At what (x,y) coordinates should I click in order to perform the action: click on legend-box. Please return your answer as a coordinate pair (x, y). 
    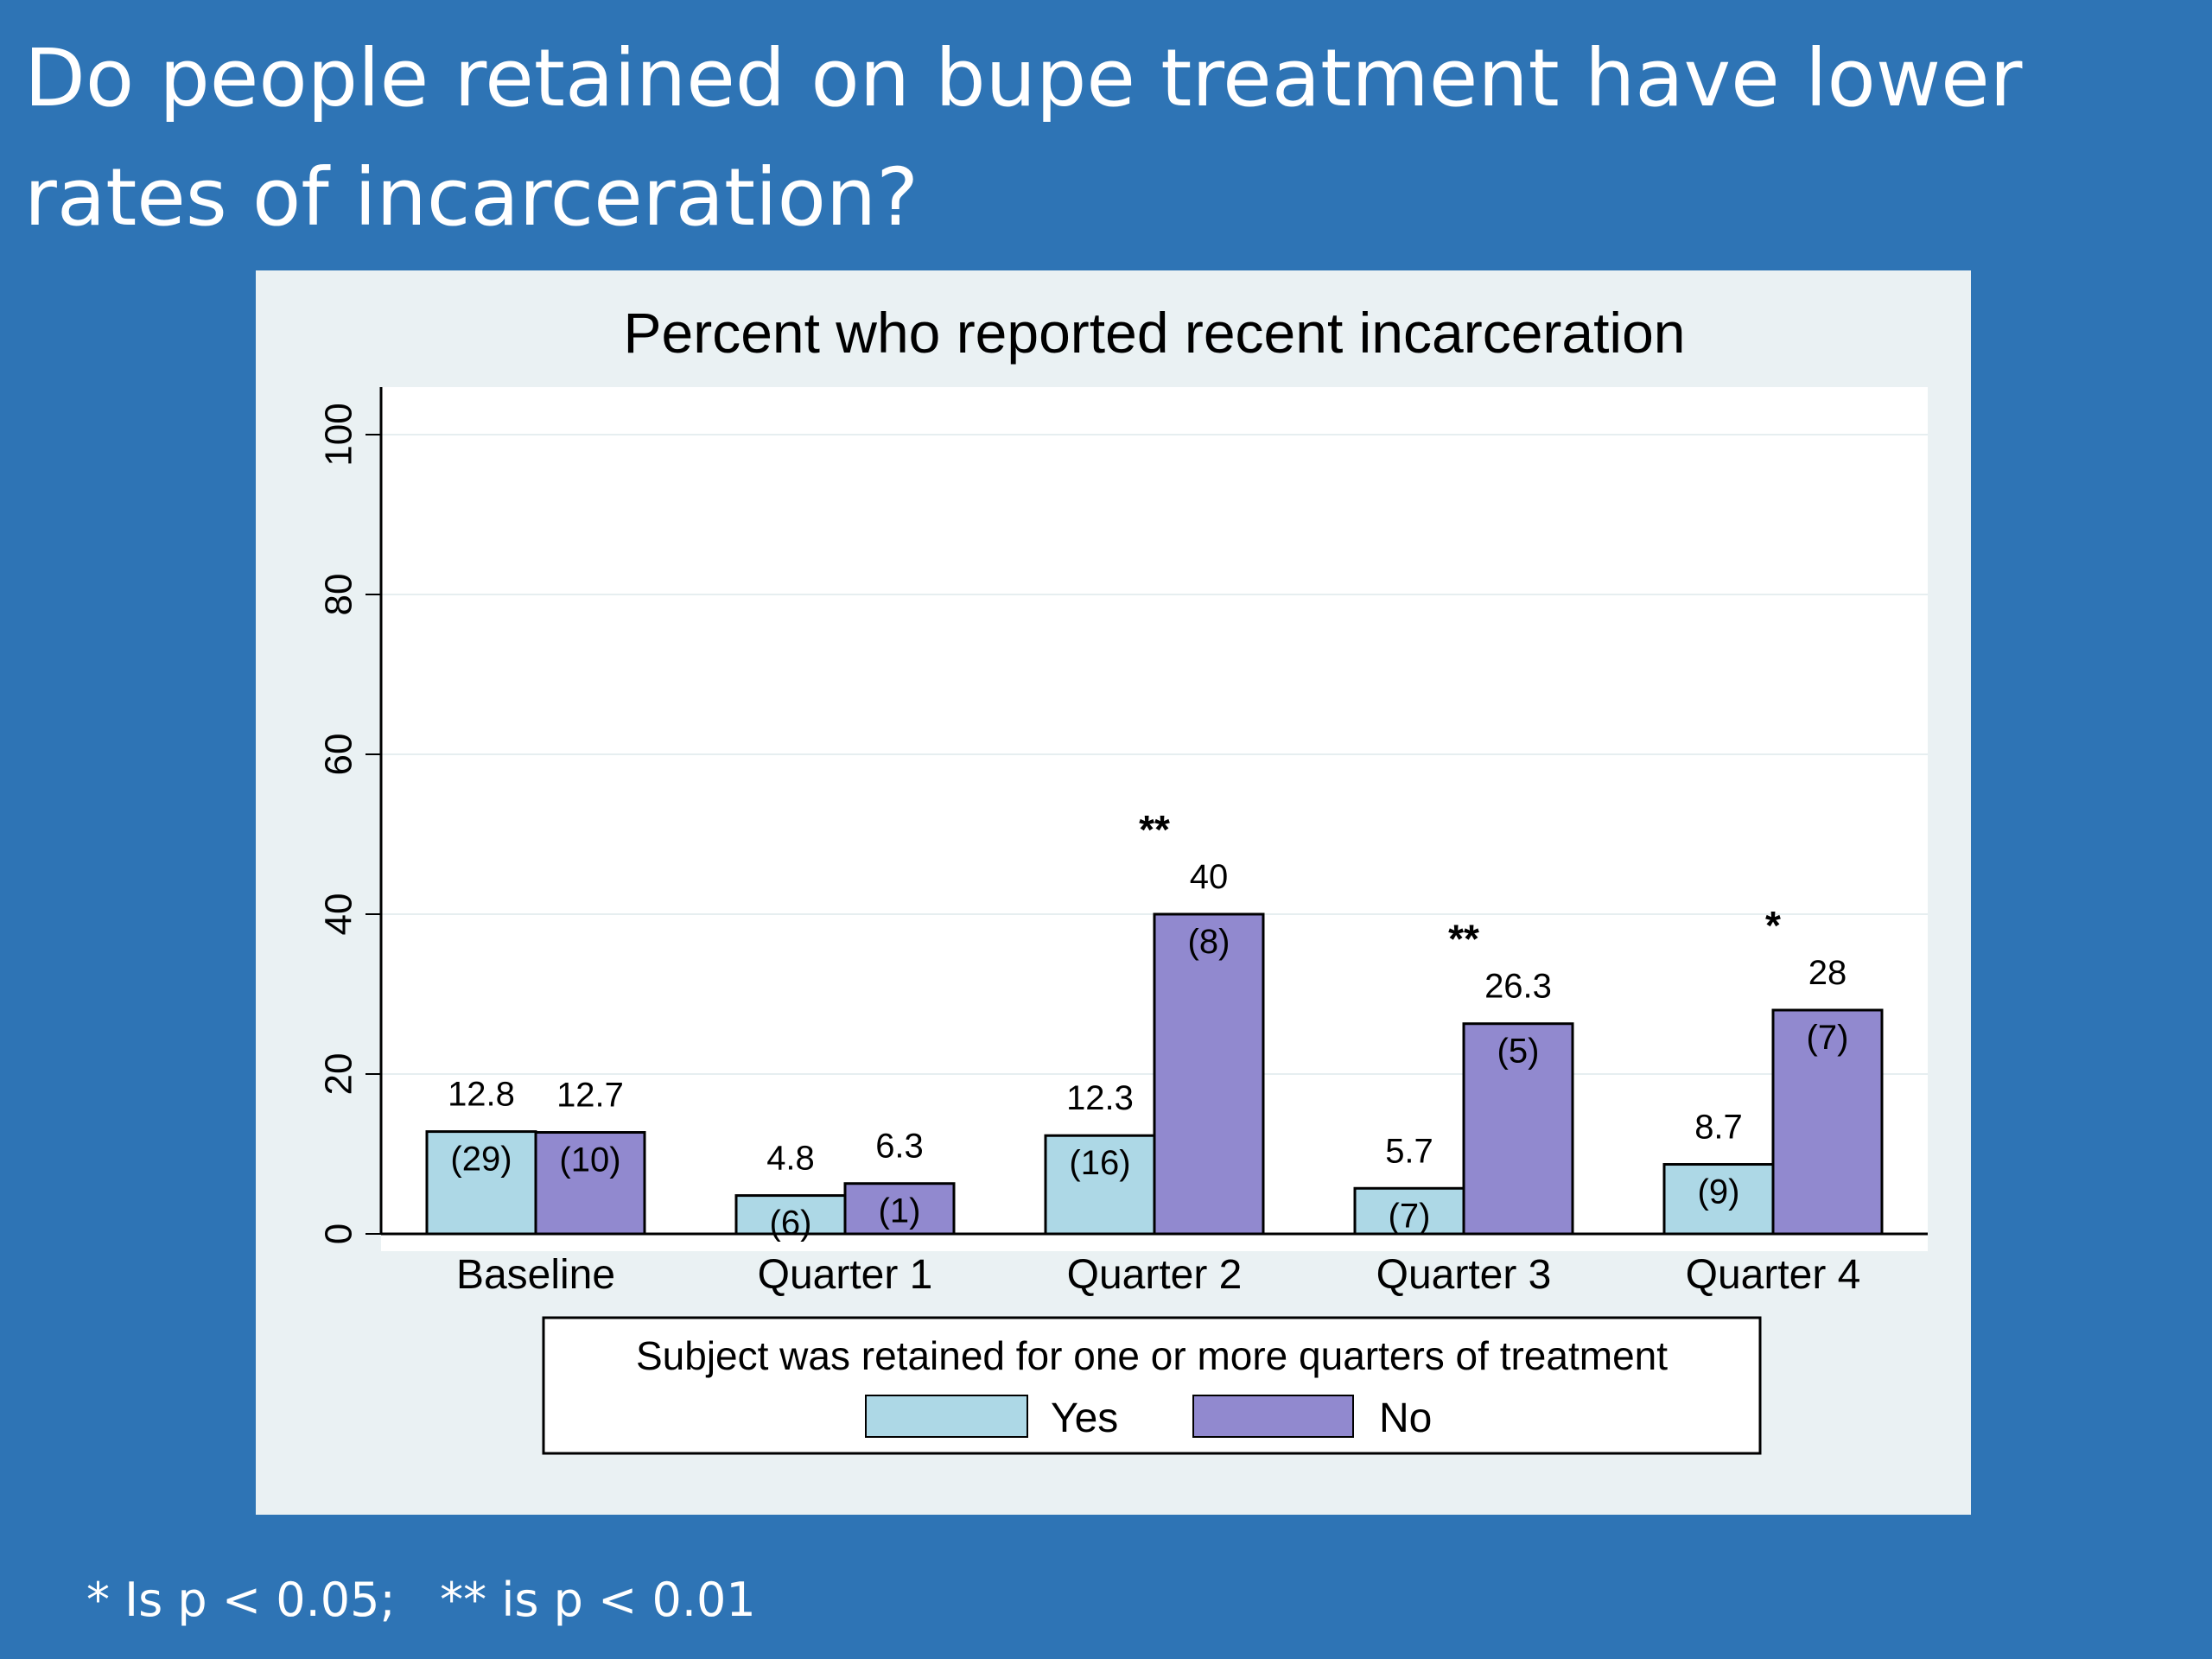
    Looking at the image, I should click on (1152, 1385).